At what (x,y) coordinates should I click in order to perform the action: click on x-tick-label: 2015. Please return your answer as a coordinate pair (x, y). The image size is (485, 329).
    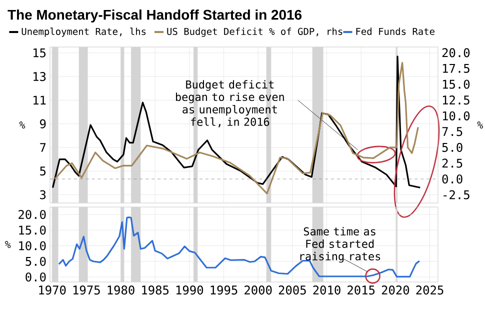
    Looking at the image, I should click on (361, 290).